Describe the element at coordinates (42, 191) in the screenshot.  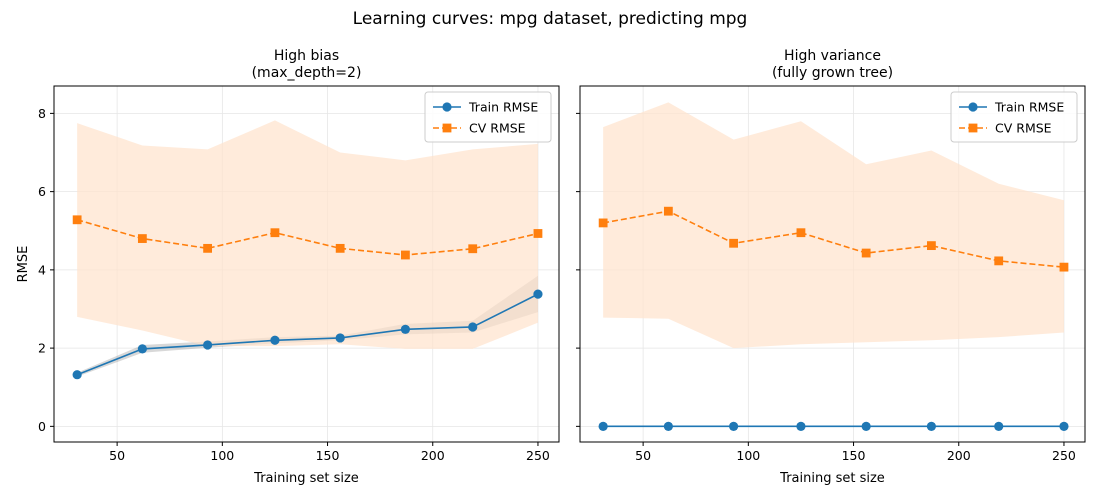
I see `y-tick-label: 6` at that location.